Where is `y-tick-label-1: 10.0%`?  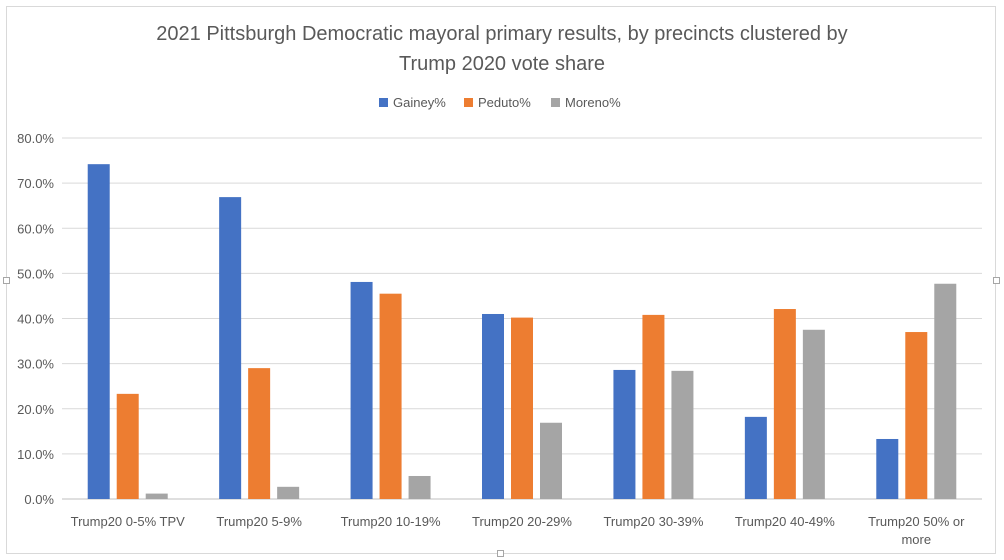 y-tick-label-1: 10.0% is located at coordinates (35, 454).